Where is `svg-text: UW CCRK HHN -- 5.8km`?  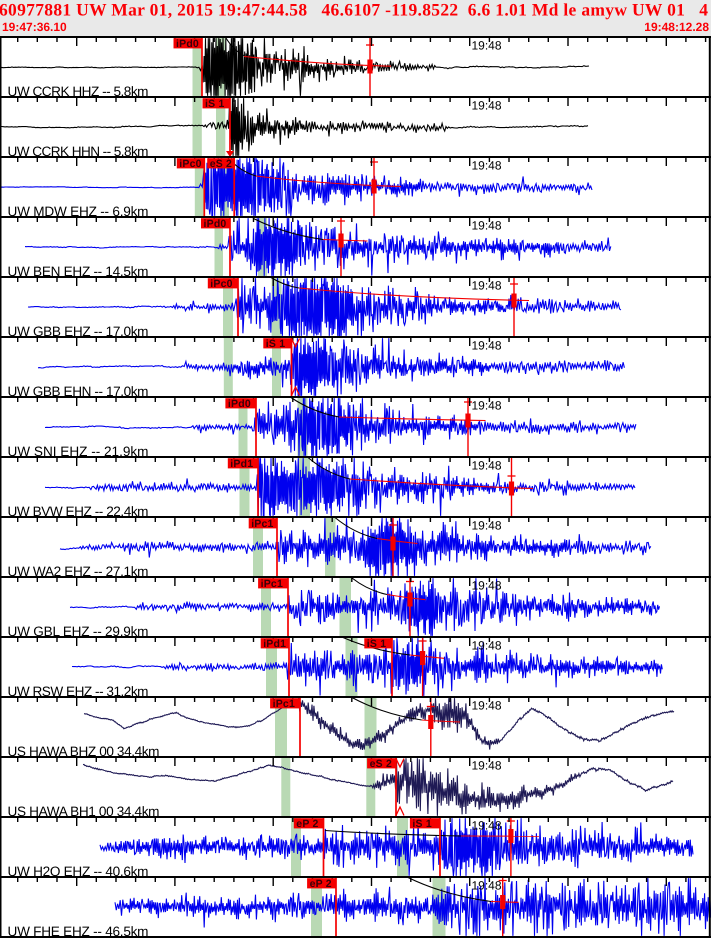
svg-text: UW CCRK HHN -- 5.8km is located at coordinates (78, 151).